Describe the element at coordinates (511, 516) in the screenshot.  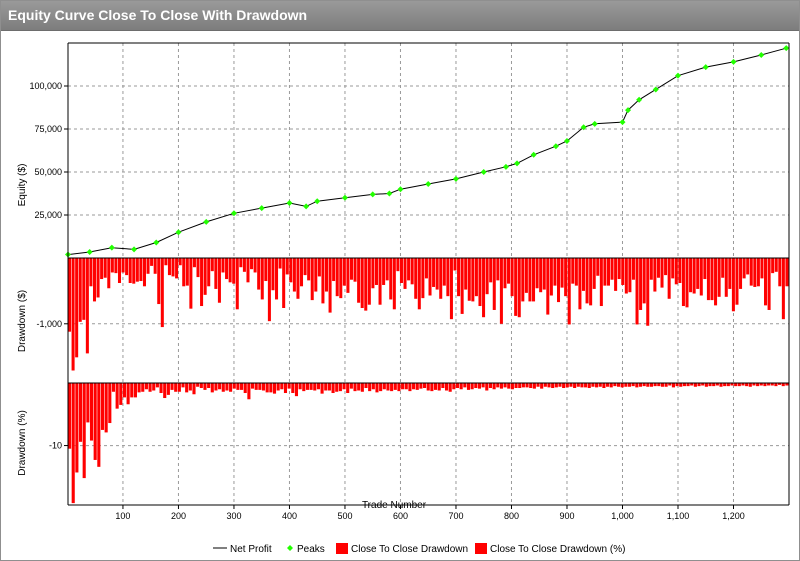
I see `x-tick-label: 800` at that location.